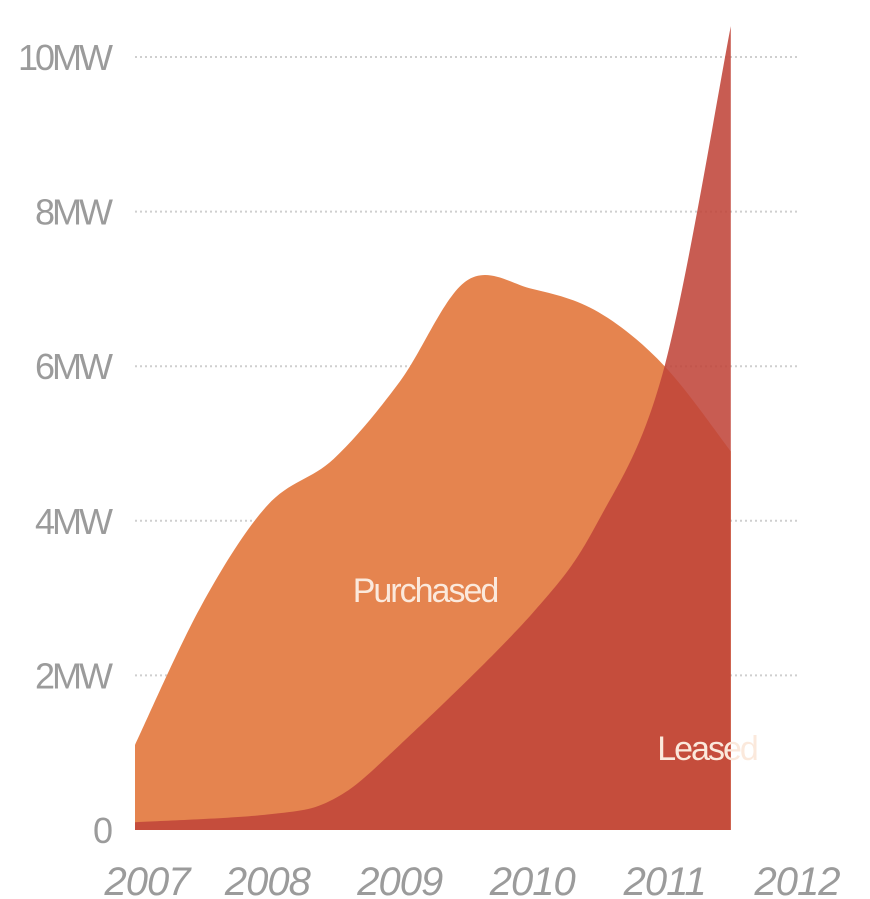 The height and width of the screenshot is (899, 870). Describe the element at coordinates (473, 879) in the screenshot. I see `x-axis-ticks: 2007 2008 2009 2010 2011 2012` at that location.